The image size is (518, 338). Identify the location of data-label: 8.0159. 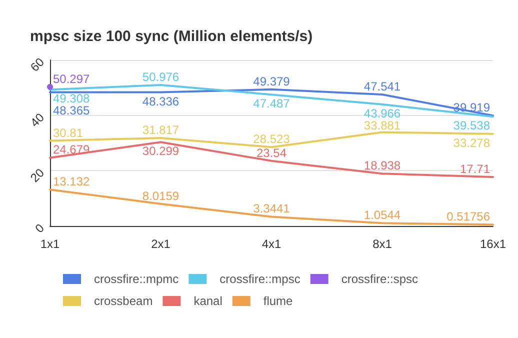
(161, 195).